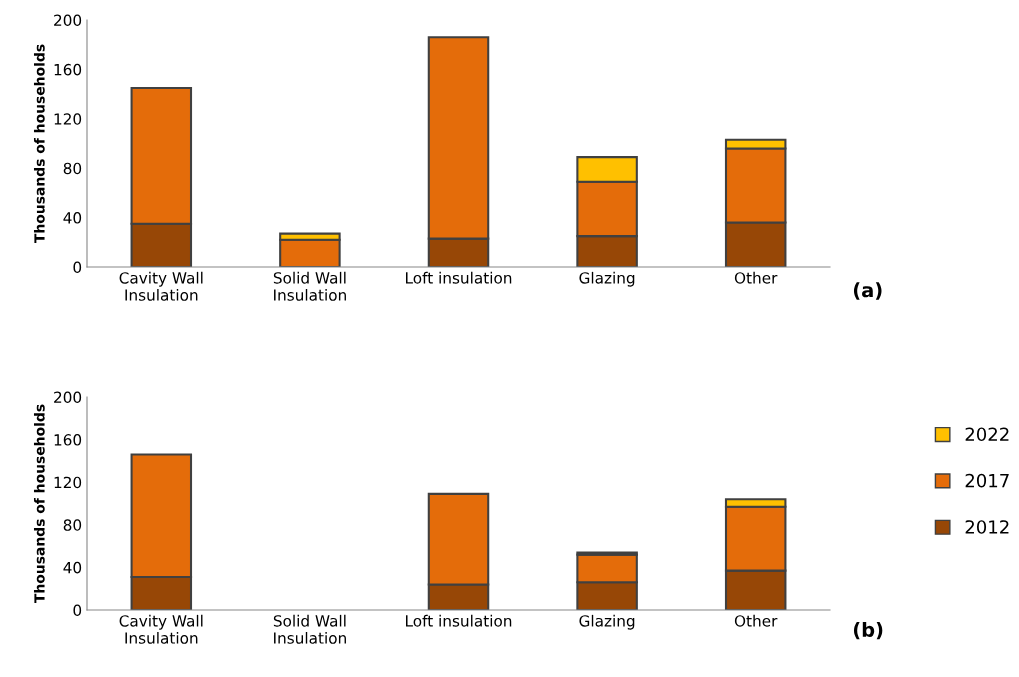  What do you see at coordinates (987, 527) in the screenshot?
I see `legend-label: 2012` at bounding box center [987, 527].